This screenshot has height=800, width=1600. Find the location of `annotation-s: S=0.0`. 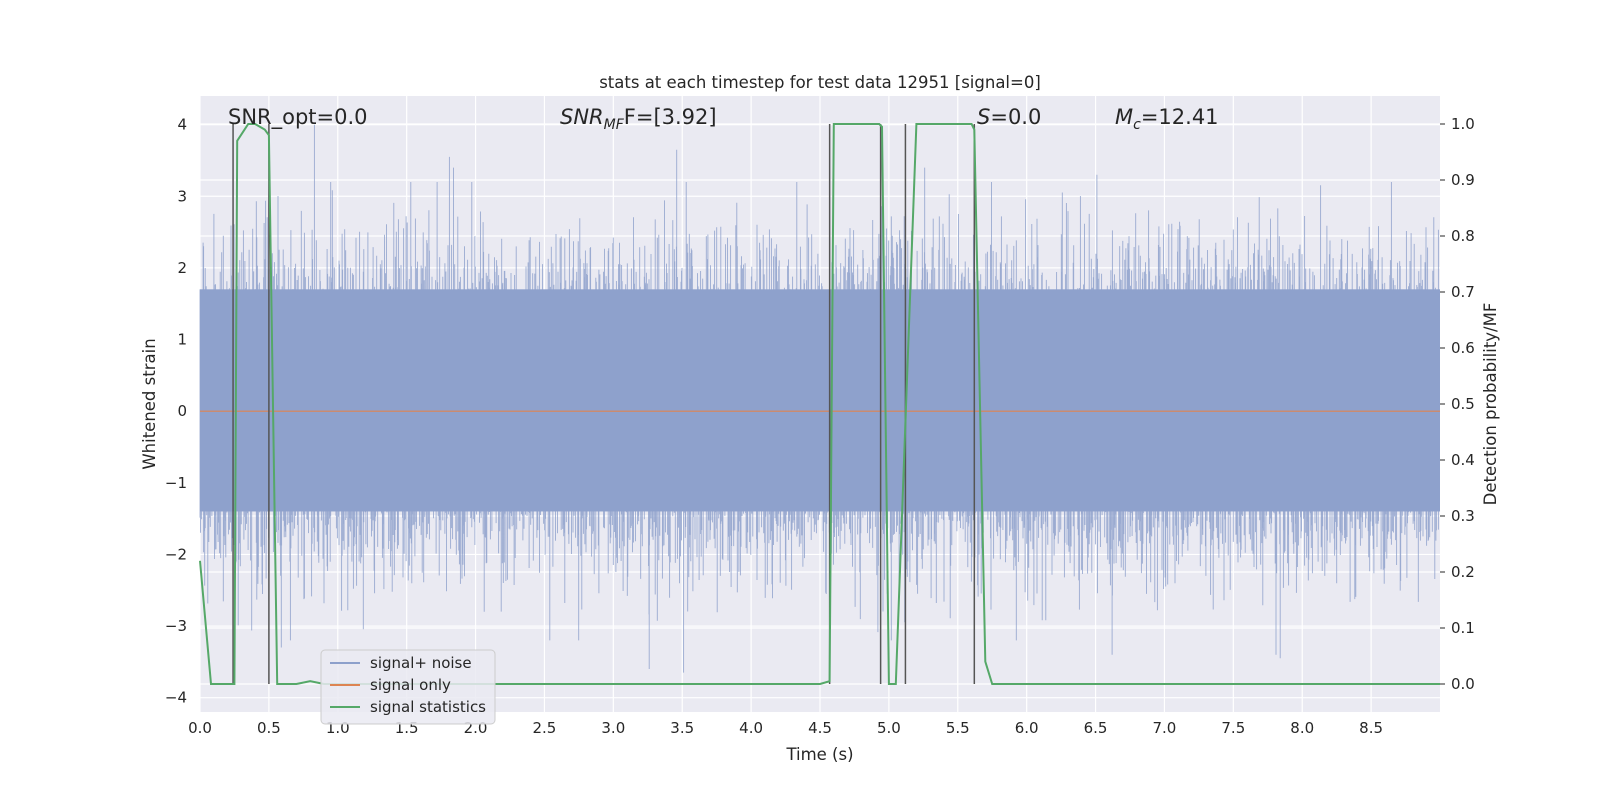

annotation-s: S=0.0 is located at coordinates (1009, 117).